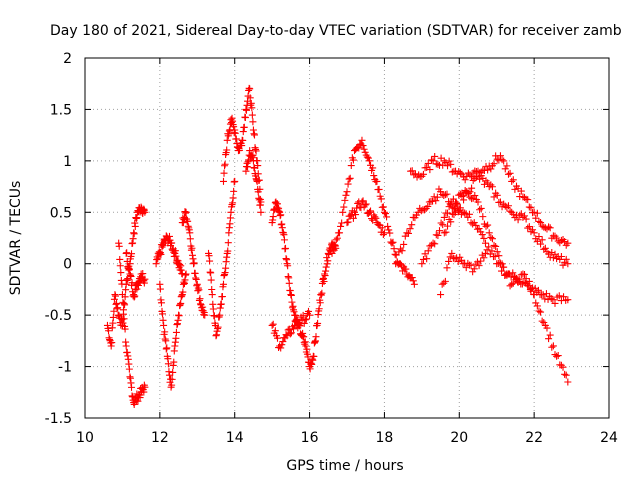  I want to click on y-tick-label: 2, so click(67, 59).